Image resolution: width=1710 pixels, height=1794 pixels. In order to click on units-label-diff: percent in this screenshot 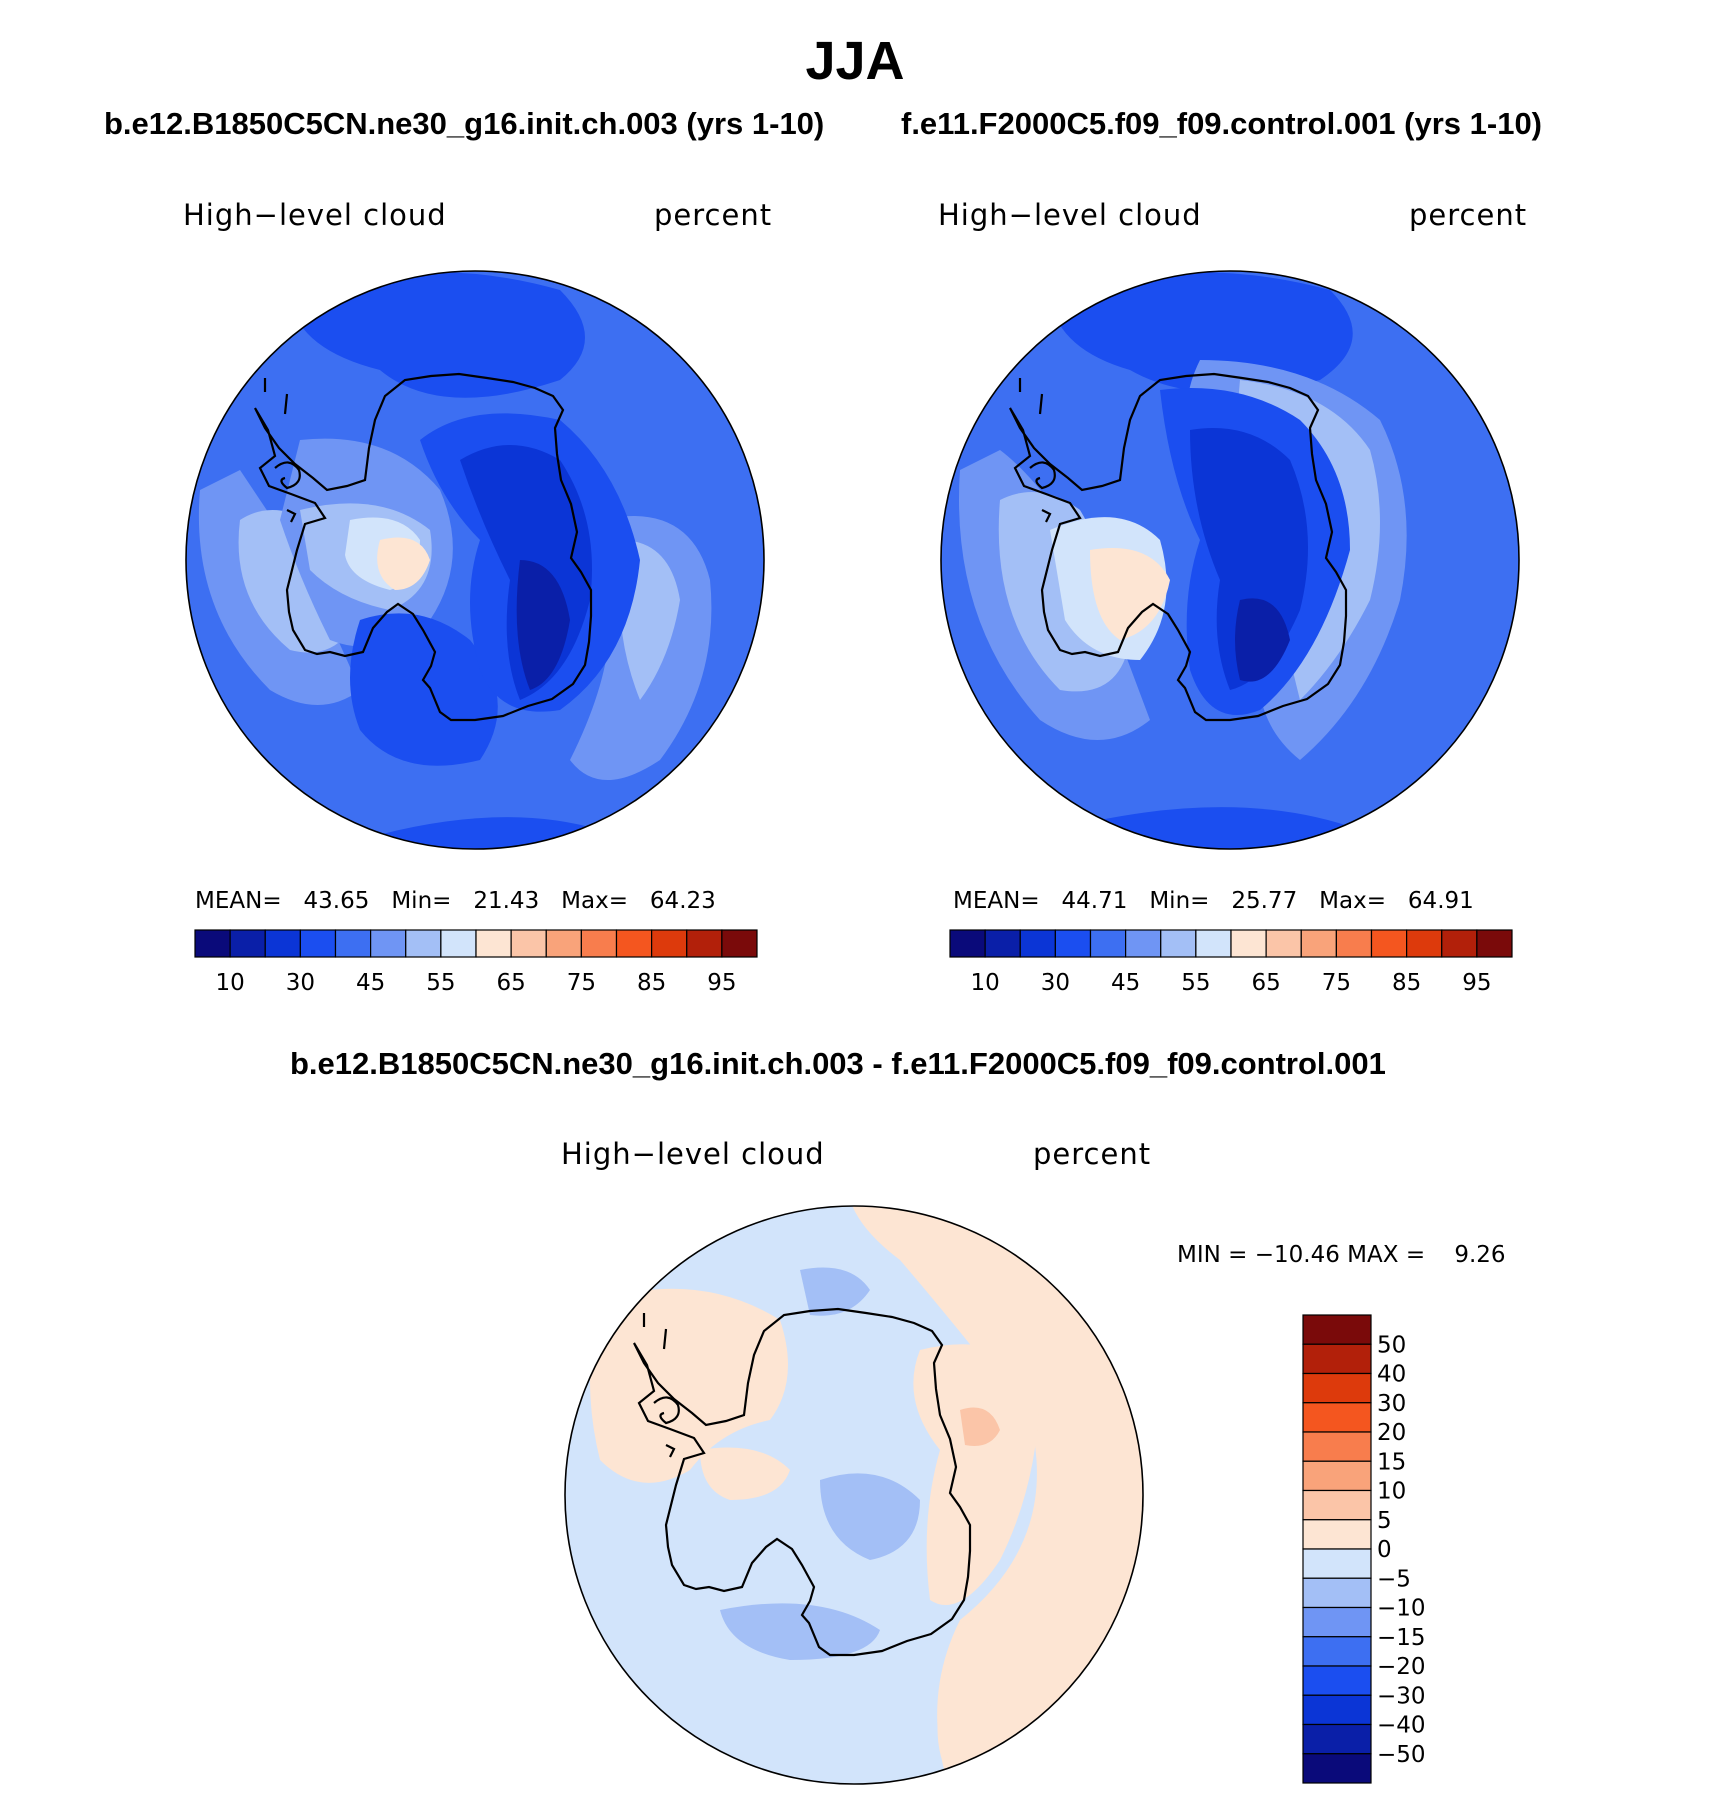, I will do `click(1092, 1154)`.